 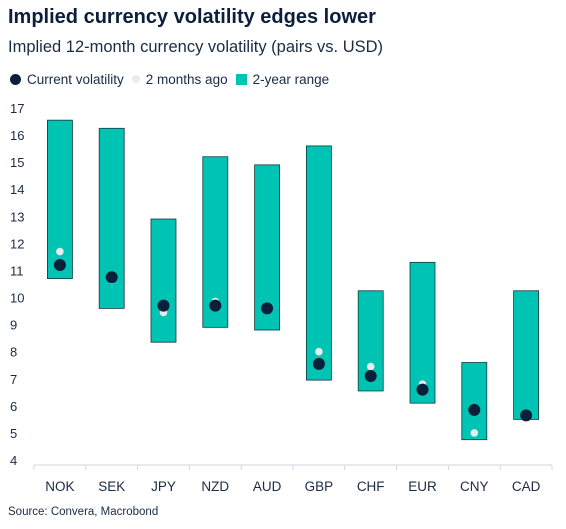 I want to click on y-tick-label: 12, so click(x=17, y=243).